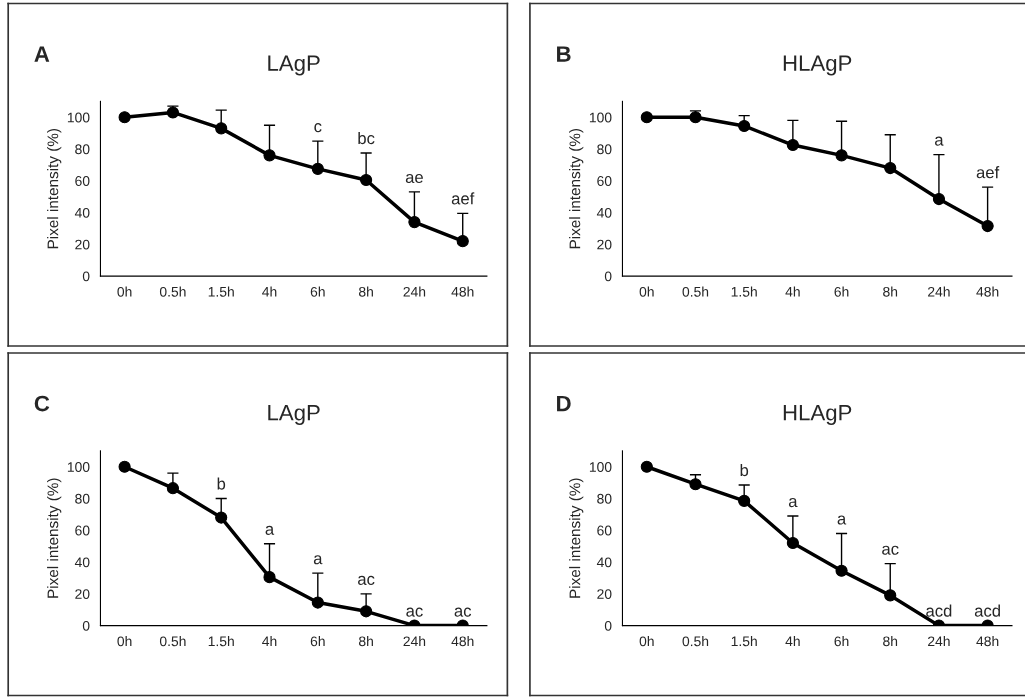 This screenshot has height=699, width=1025. Describe the element at coordinates (564, 403) in the screenshot. I see `text: D` at that location.